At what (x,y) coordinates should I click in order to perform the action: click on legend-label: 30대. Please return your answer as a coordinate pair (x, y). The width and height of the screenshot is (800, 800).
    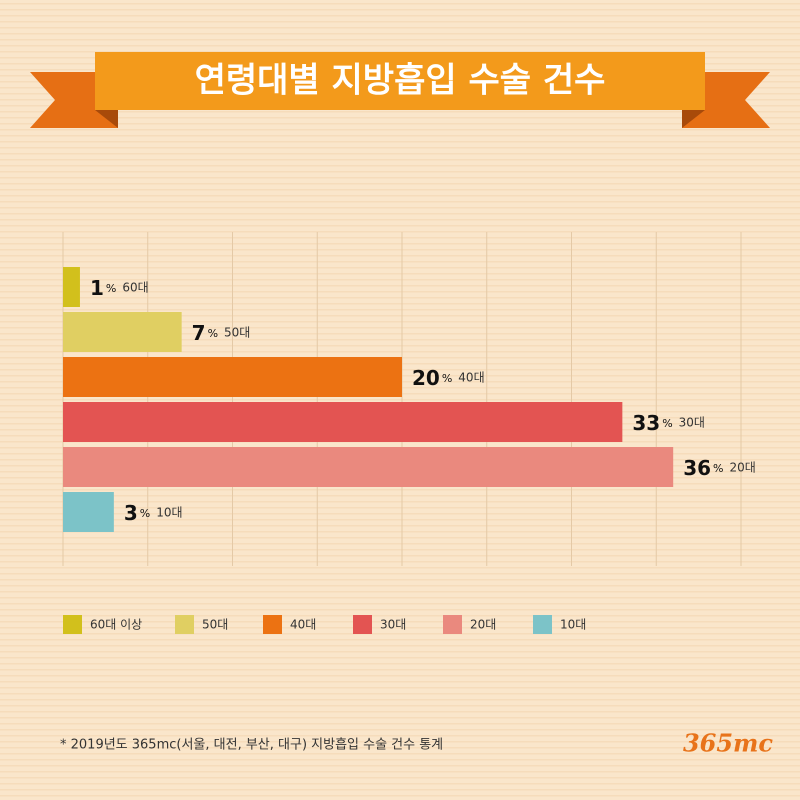
    Looking at the image, I should click on (393, 625).